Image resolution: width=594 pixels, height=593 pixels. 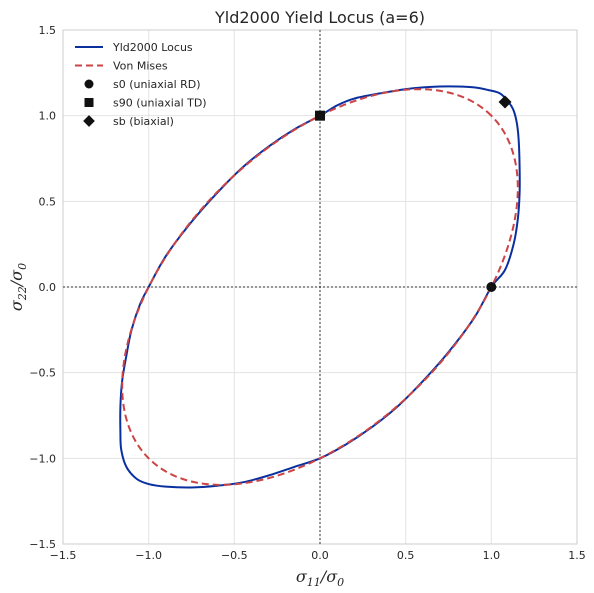 What do you see at coordinates (89, 121) in the screenshot?
I see `legend-marker-diamond` at bounding box center [89, 121].